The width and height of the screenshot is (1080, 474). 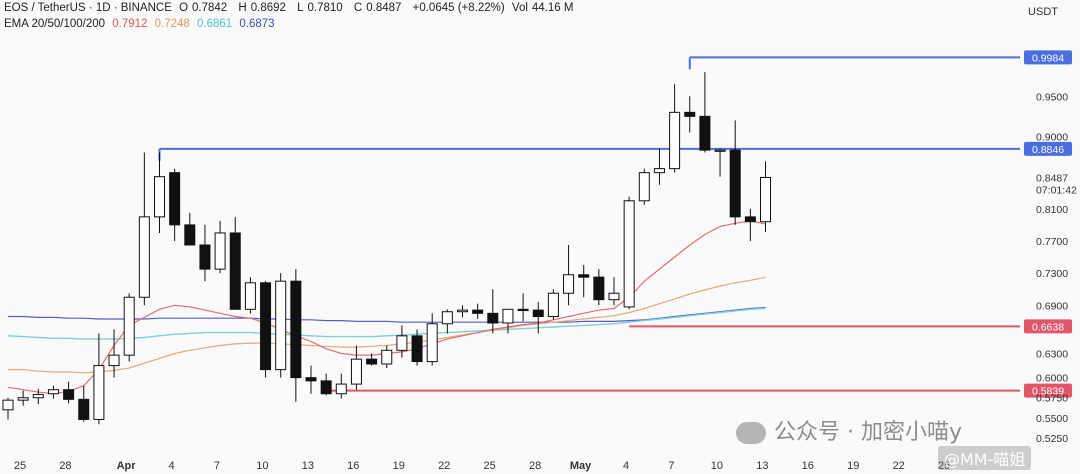 I want to click on y-tick-label: 0.5250, so click(x=1052, y=439).